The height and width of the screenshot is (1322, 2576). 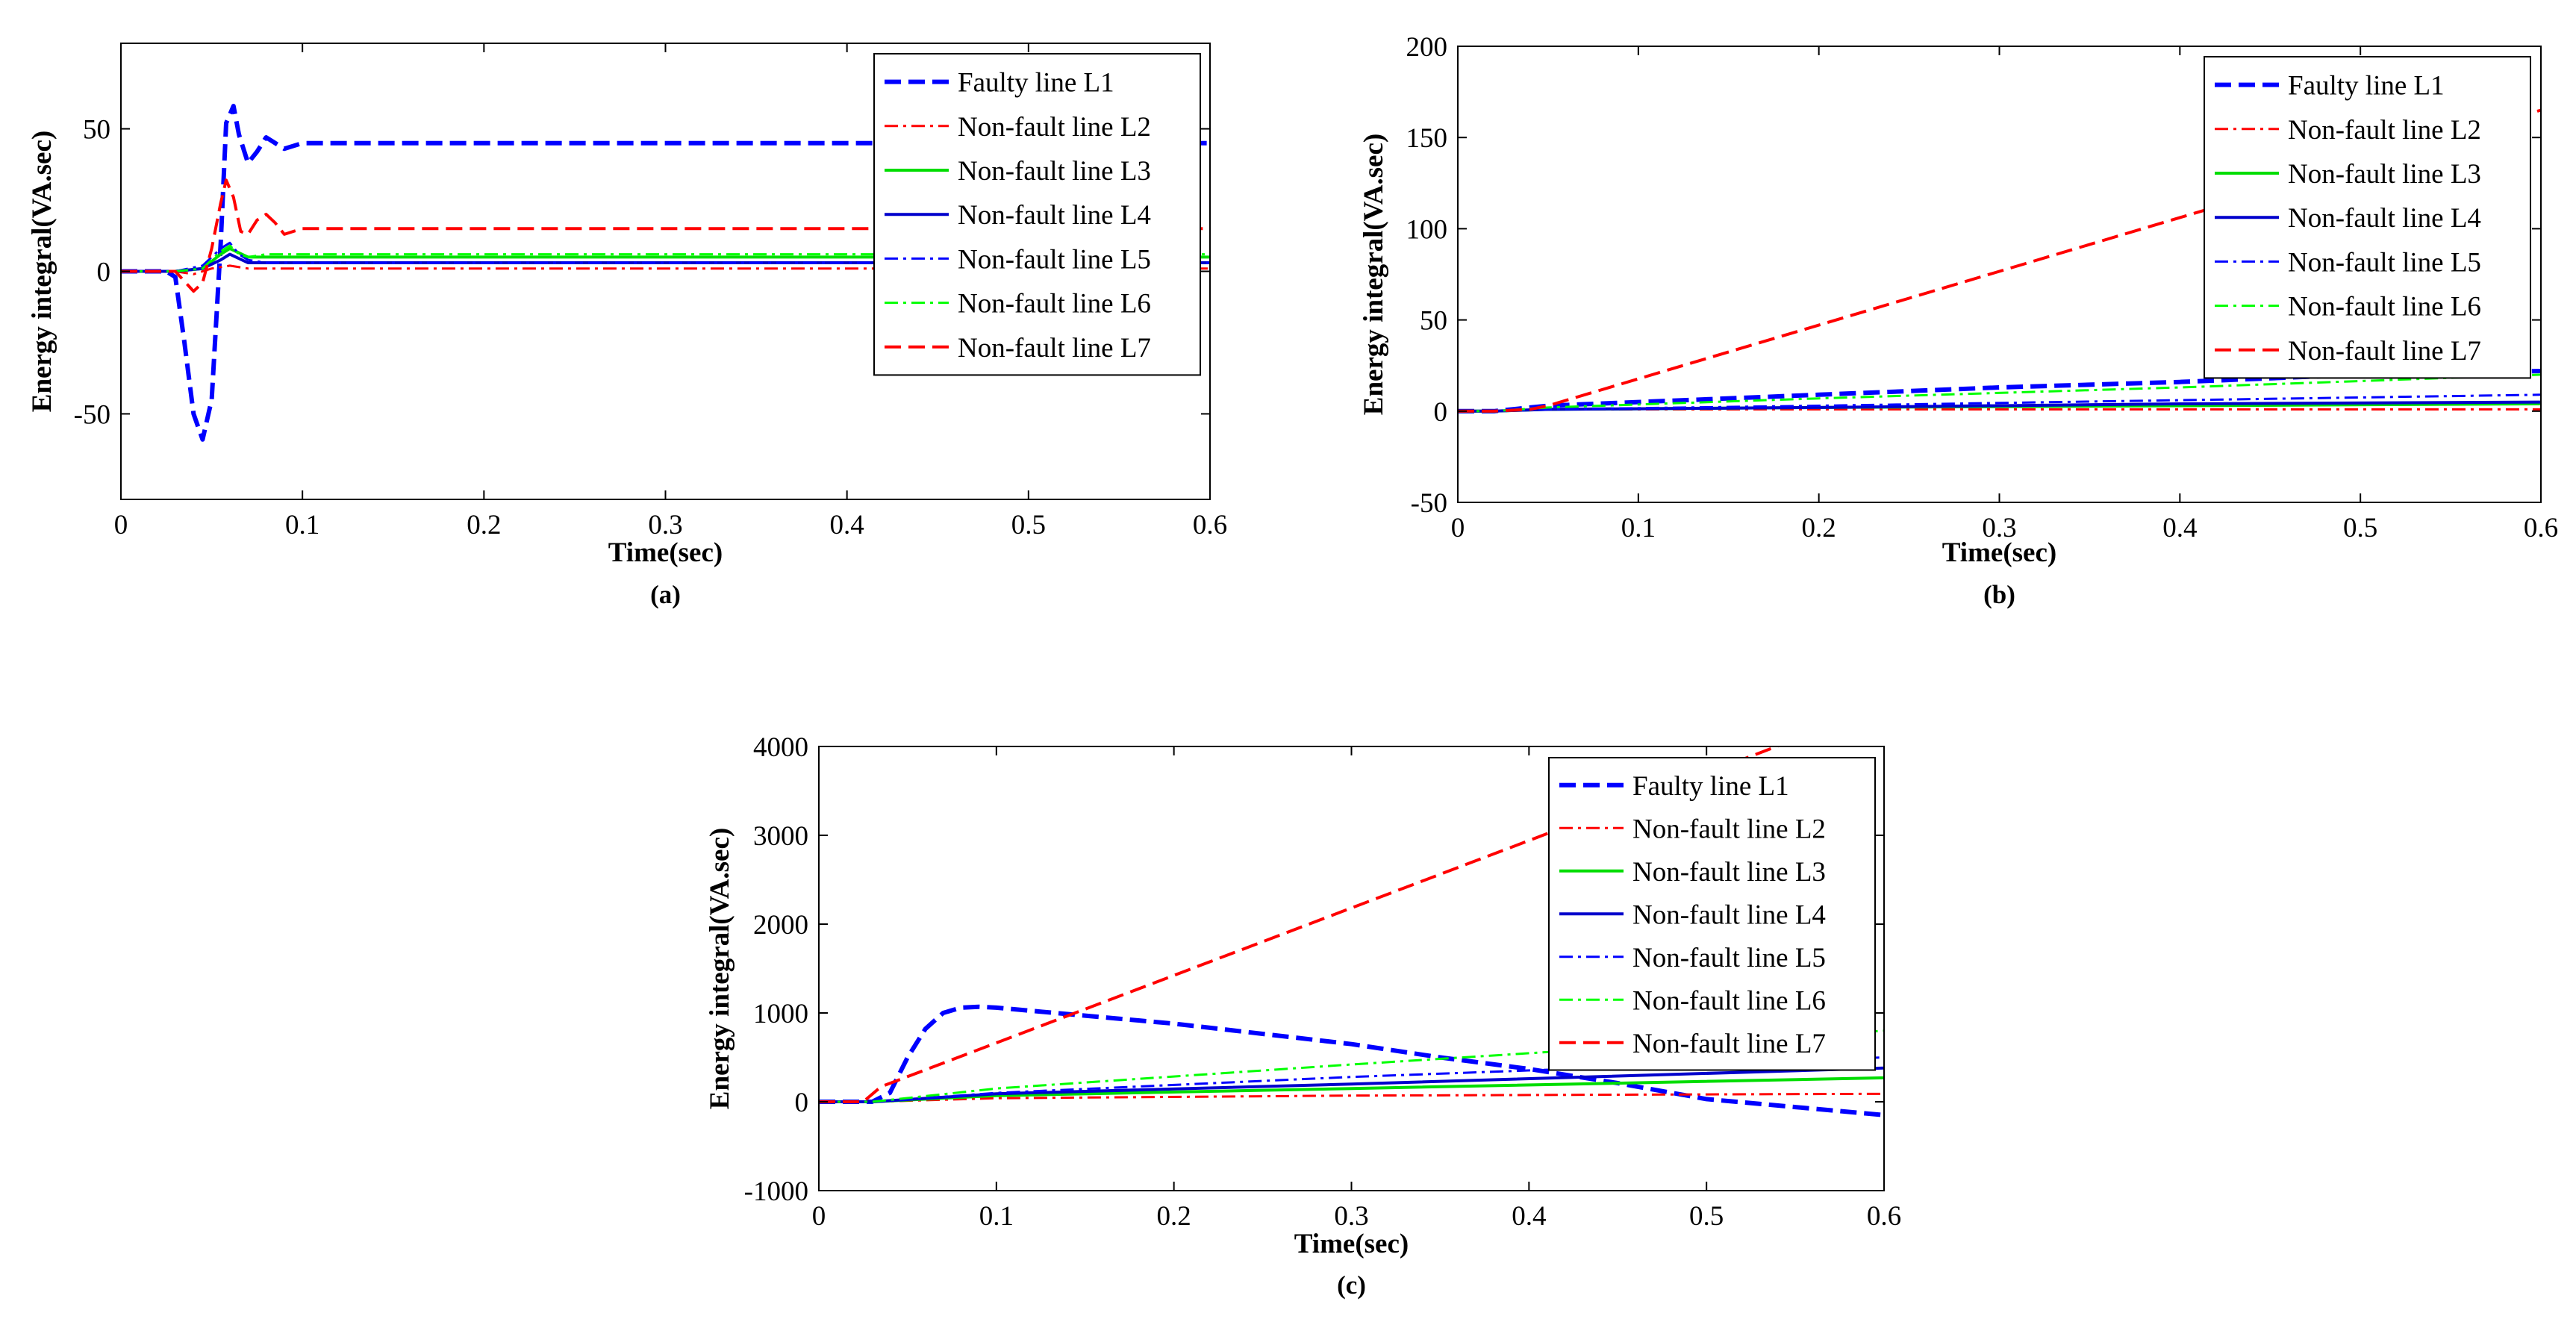 I want to click on y-tick-label: 100, so click(x=1427, y=229).